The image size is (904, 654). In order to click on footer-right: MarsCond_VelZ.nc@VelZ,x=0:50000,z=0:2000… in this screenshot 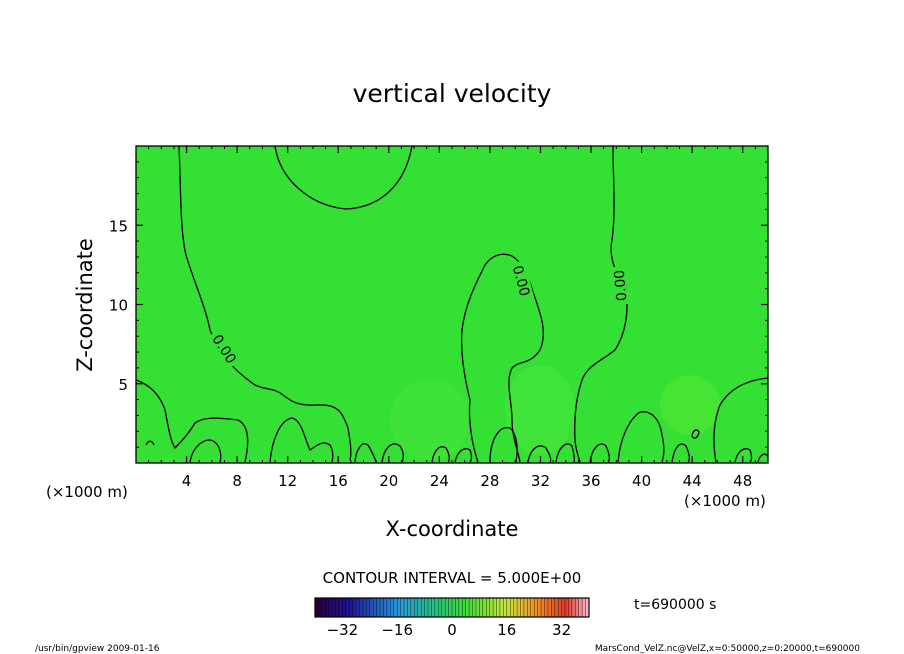, I will do `click(727, 649)`.